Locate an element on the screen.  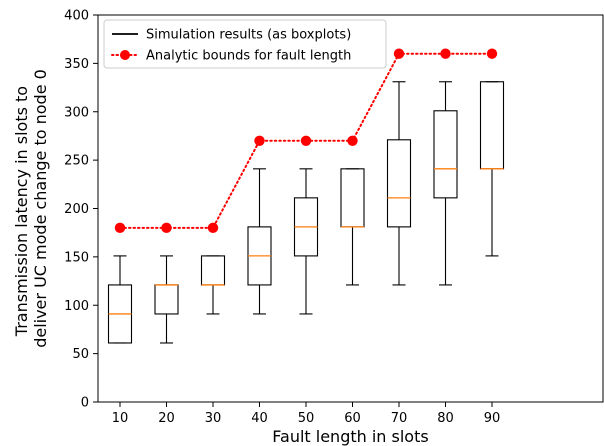
y-axis-title-line-2: deliver UC mode change to node 0 is located at coordinates (40, 208).